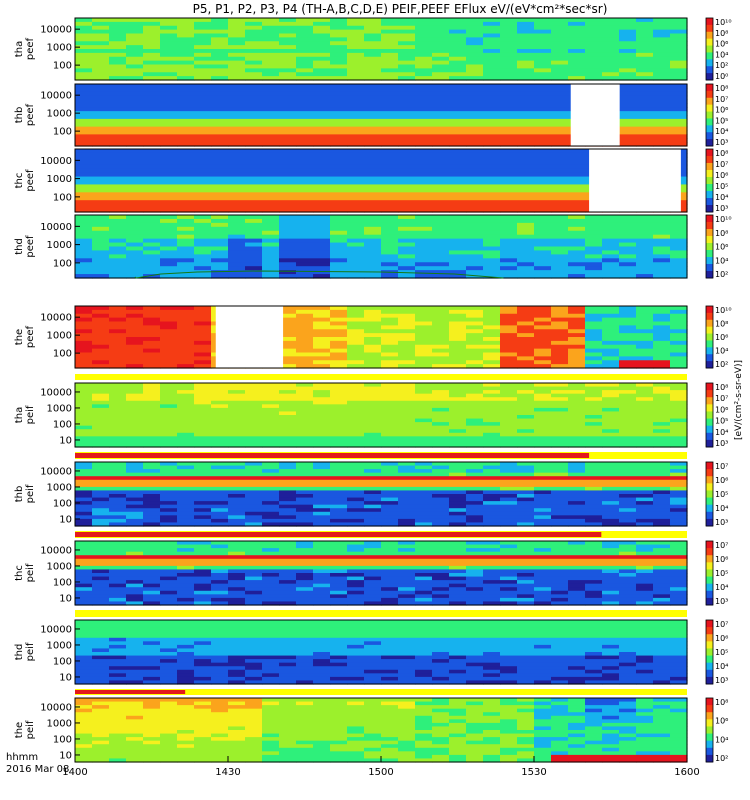 The width and height of the screenshot is (750, 800). Describe the element at coordinates (721, 260) in the screenshot. I see `colorbar-tick-label: 10⁴` at that location.